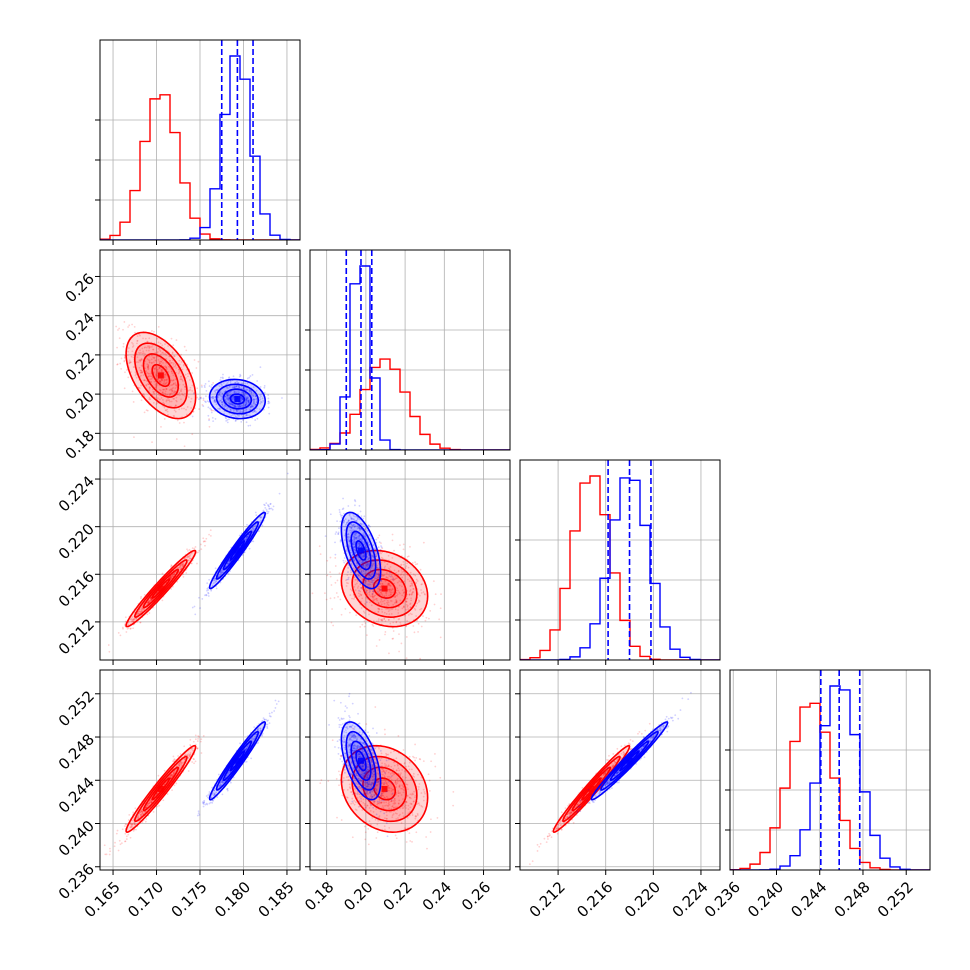 This screenshot has width=970, height=970. I want to click on x-tick-label: 0.248, so click(852, 899).